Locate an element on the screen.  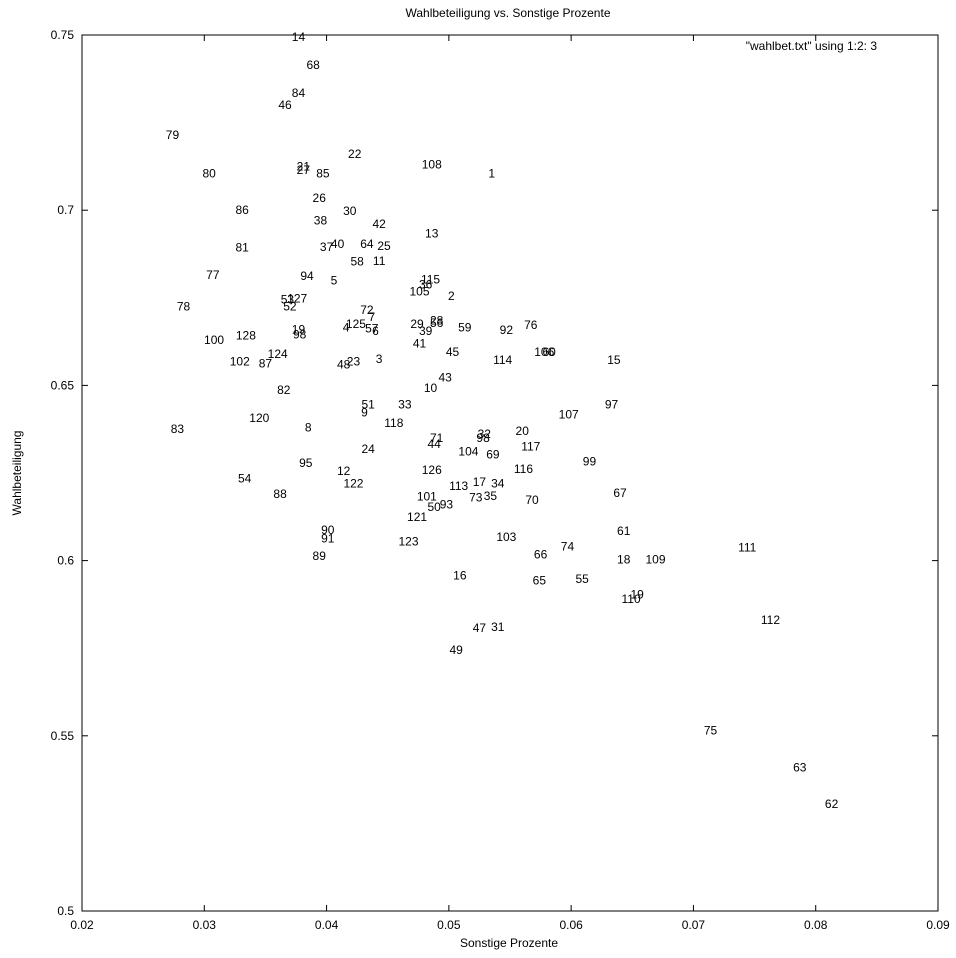
data-point-label: 109 is located at coordinates (656, 560).